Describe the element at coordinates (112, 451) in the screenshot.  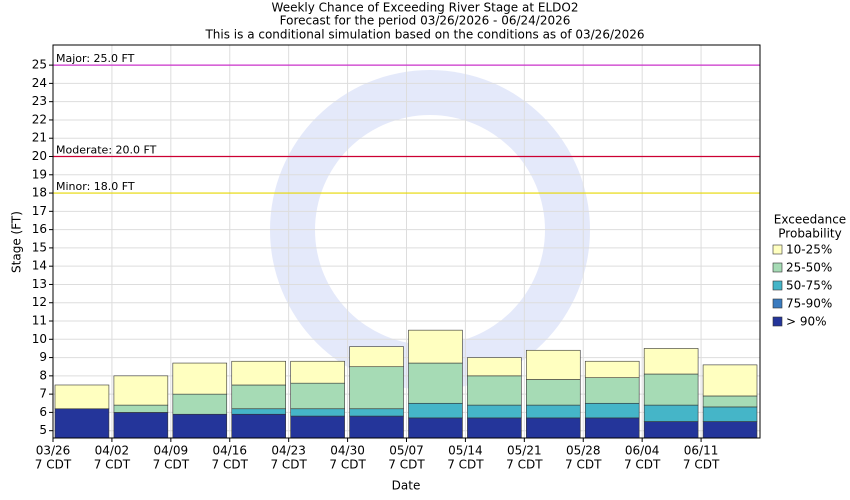
I see `x-tick-label: 04/02` at that location.